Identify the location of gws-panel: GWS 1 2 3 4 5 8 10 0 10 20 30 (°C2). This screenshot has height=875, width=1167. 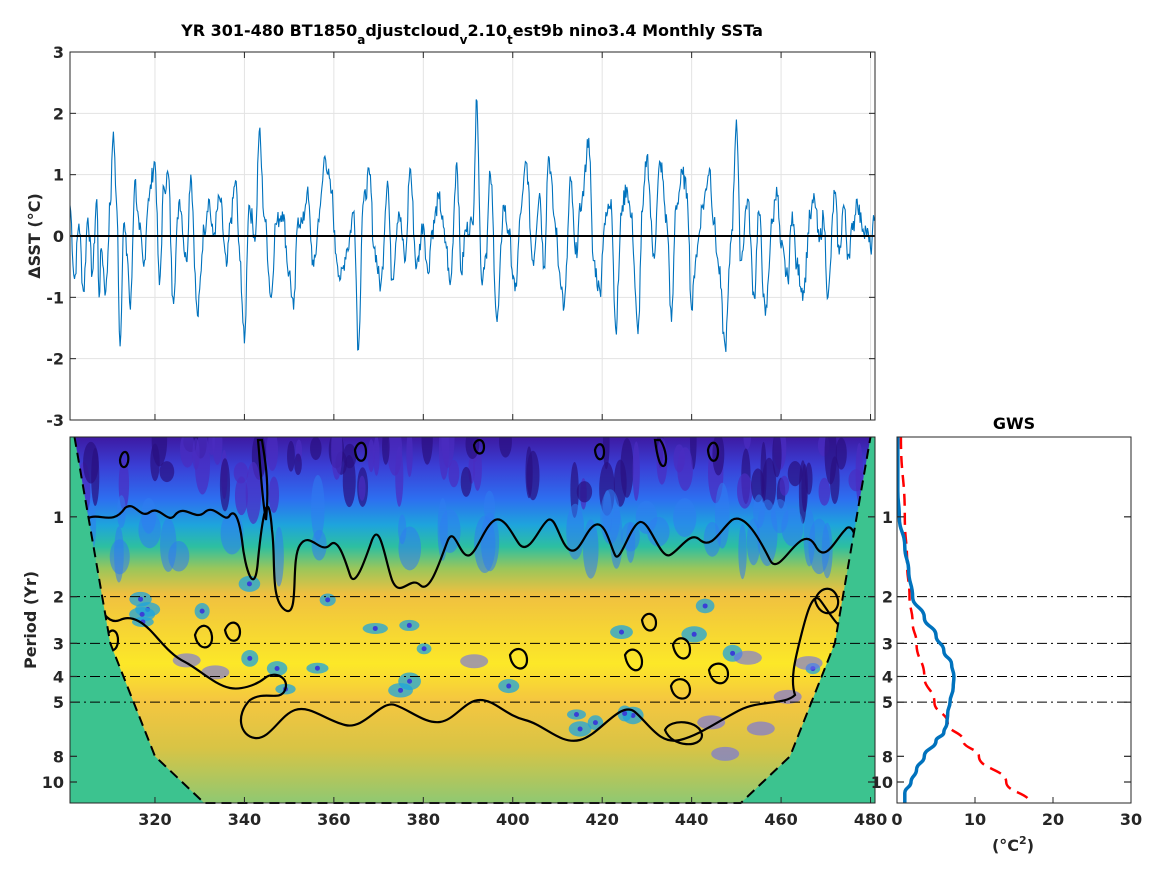
(1006, 634).